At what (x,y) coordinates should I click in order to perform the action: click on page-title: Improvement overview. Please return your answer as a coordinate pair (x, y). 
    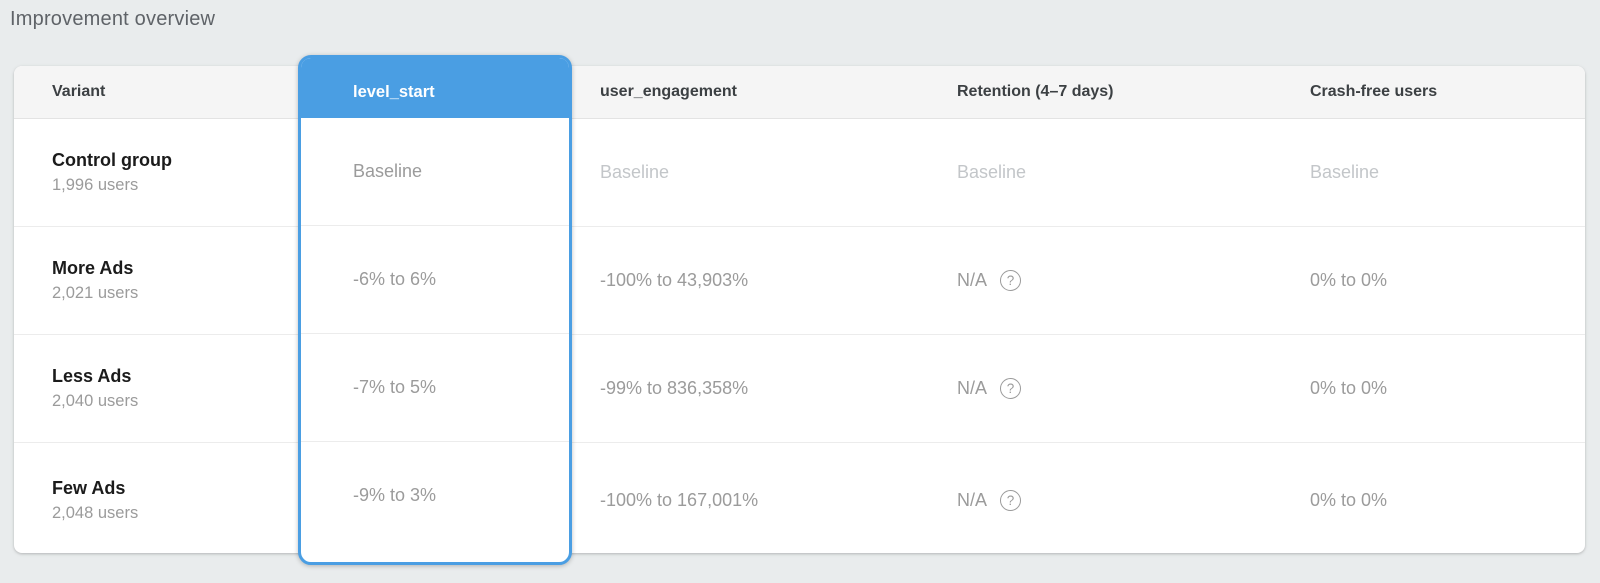
    Looking at the image, I should click on (113, 19).